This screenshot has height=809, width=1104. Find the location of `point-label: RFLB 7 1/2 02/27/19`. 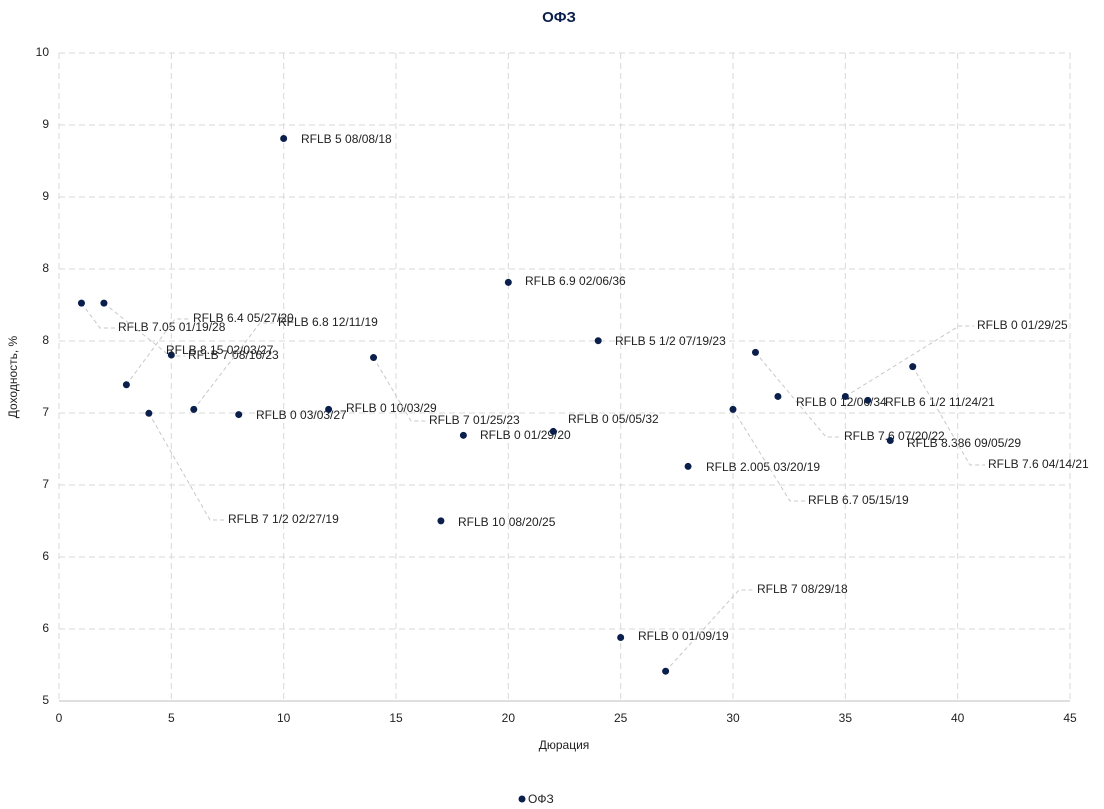

point-label: RFLB 7 1/2 02/27/19 is located at coordinates (283, 519).